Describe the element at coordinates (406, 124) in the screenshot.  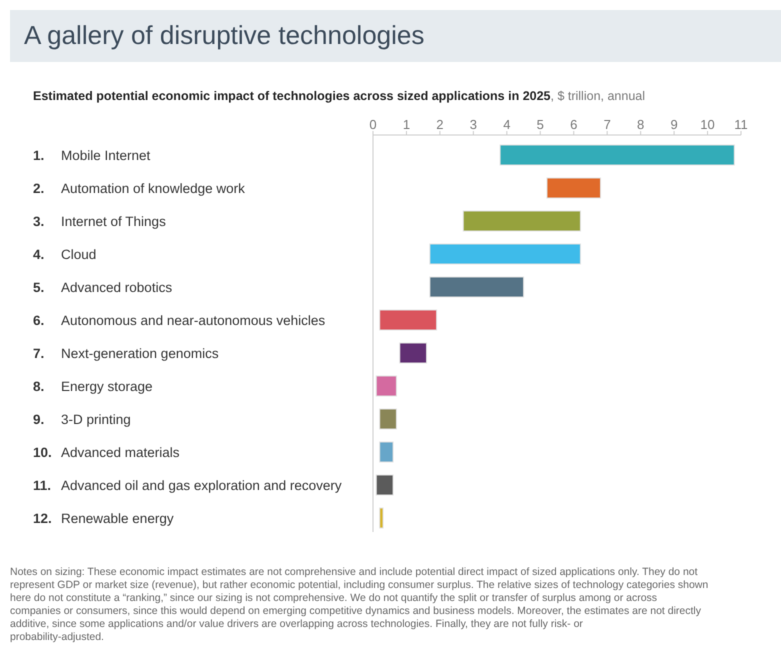
I see `x-tick-label: 1` at that location.